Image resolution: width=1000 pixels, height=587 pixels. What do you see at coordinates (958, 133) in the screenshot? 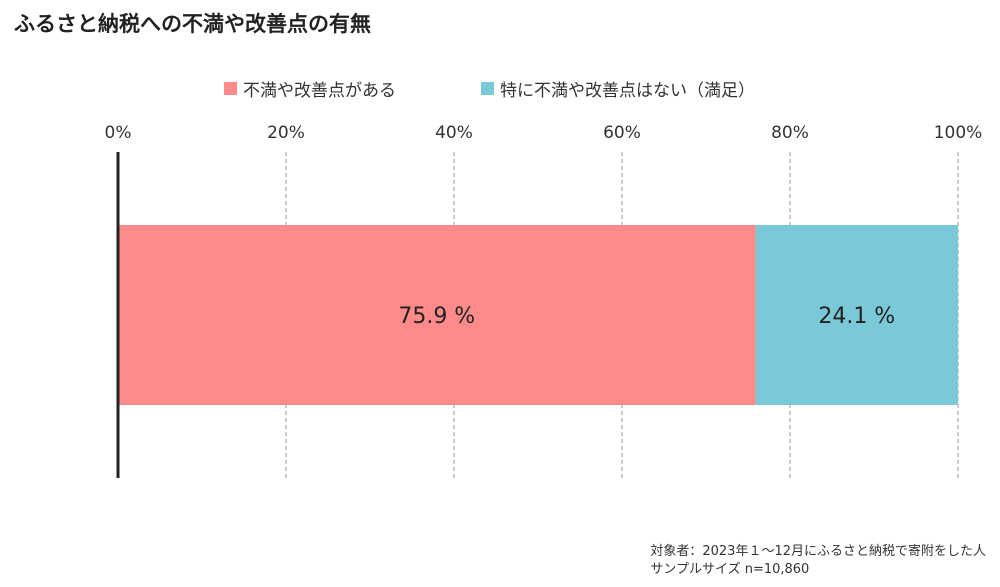
I see `tick-label-100: 100%` at bounding box center [958, 133].